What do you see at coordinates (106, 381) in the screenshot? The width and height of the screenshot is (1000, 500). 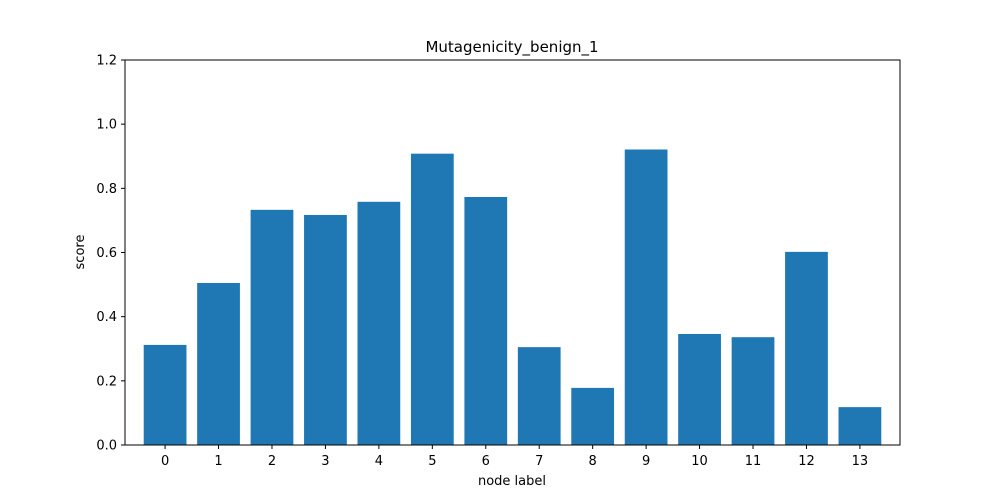 I see `y-tick-label: 0.2` at bounding box center [106, 381].